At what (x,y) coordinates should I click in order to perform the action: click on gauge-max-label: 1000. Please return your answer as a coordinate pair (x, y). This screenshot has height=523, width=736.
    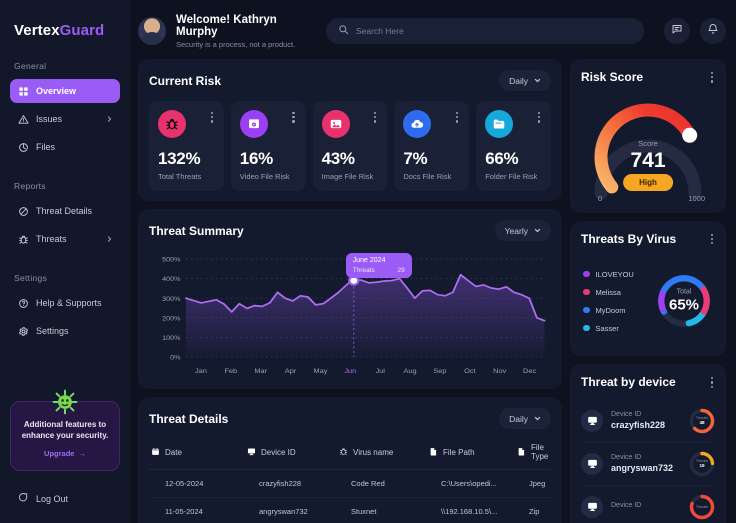
    Looking at the image, I should click on (696, 198).